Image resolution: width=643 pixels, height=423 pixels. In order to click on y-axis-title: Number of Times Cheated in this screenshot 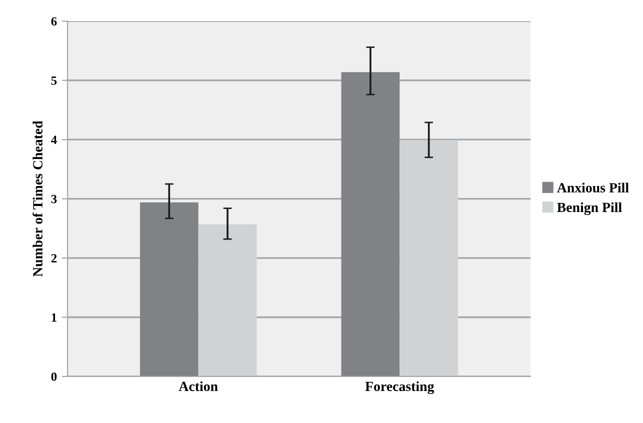, I will do `click(37, 198)`.